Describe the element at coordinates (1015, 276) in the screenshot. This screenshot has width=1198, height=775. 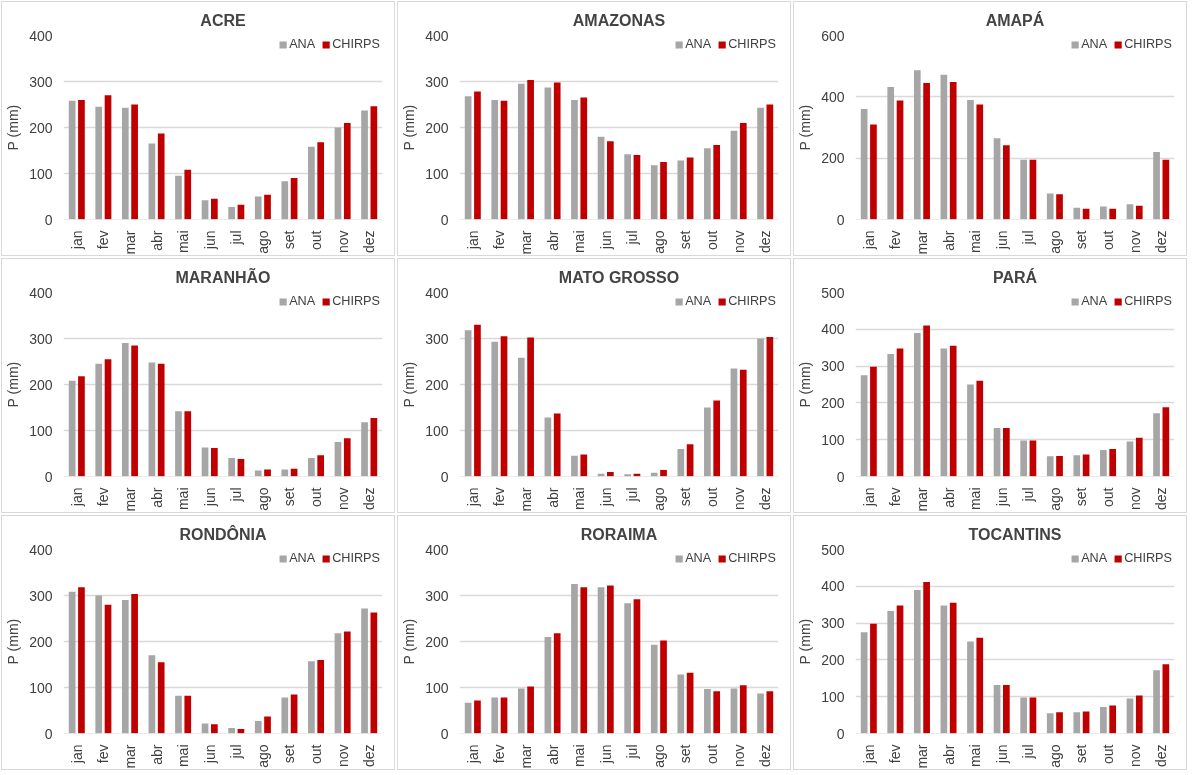
I see `chart-title: PARÁ` at that location.